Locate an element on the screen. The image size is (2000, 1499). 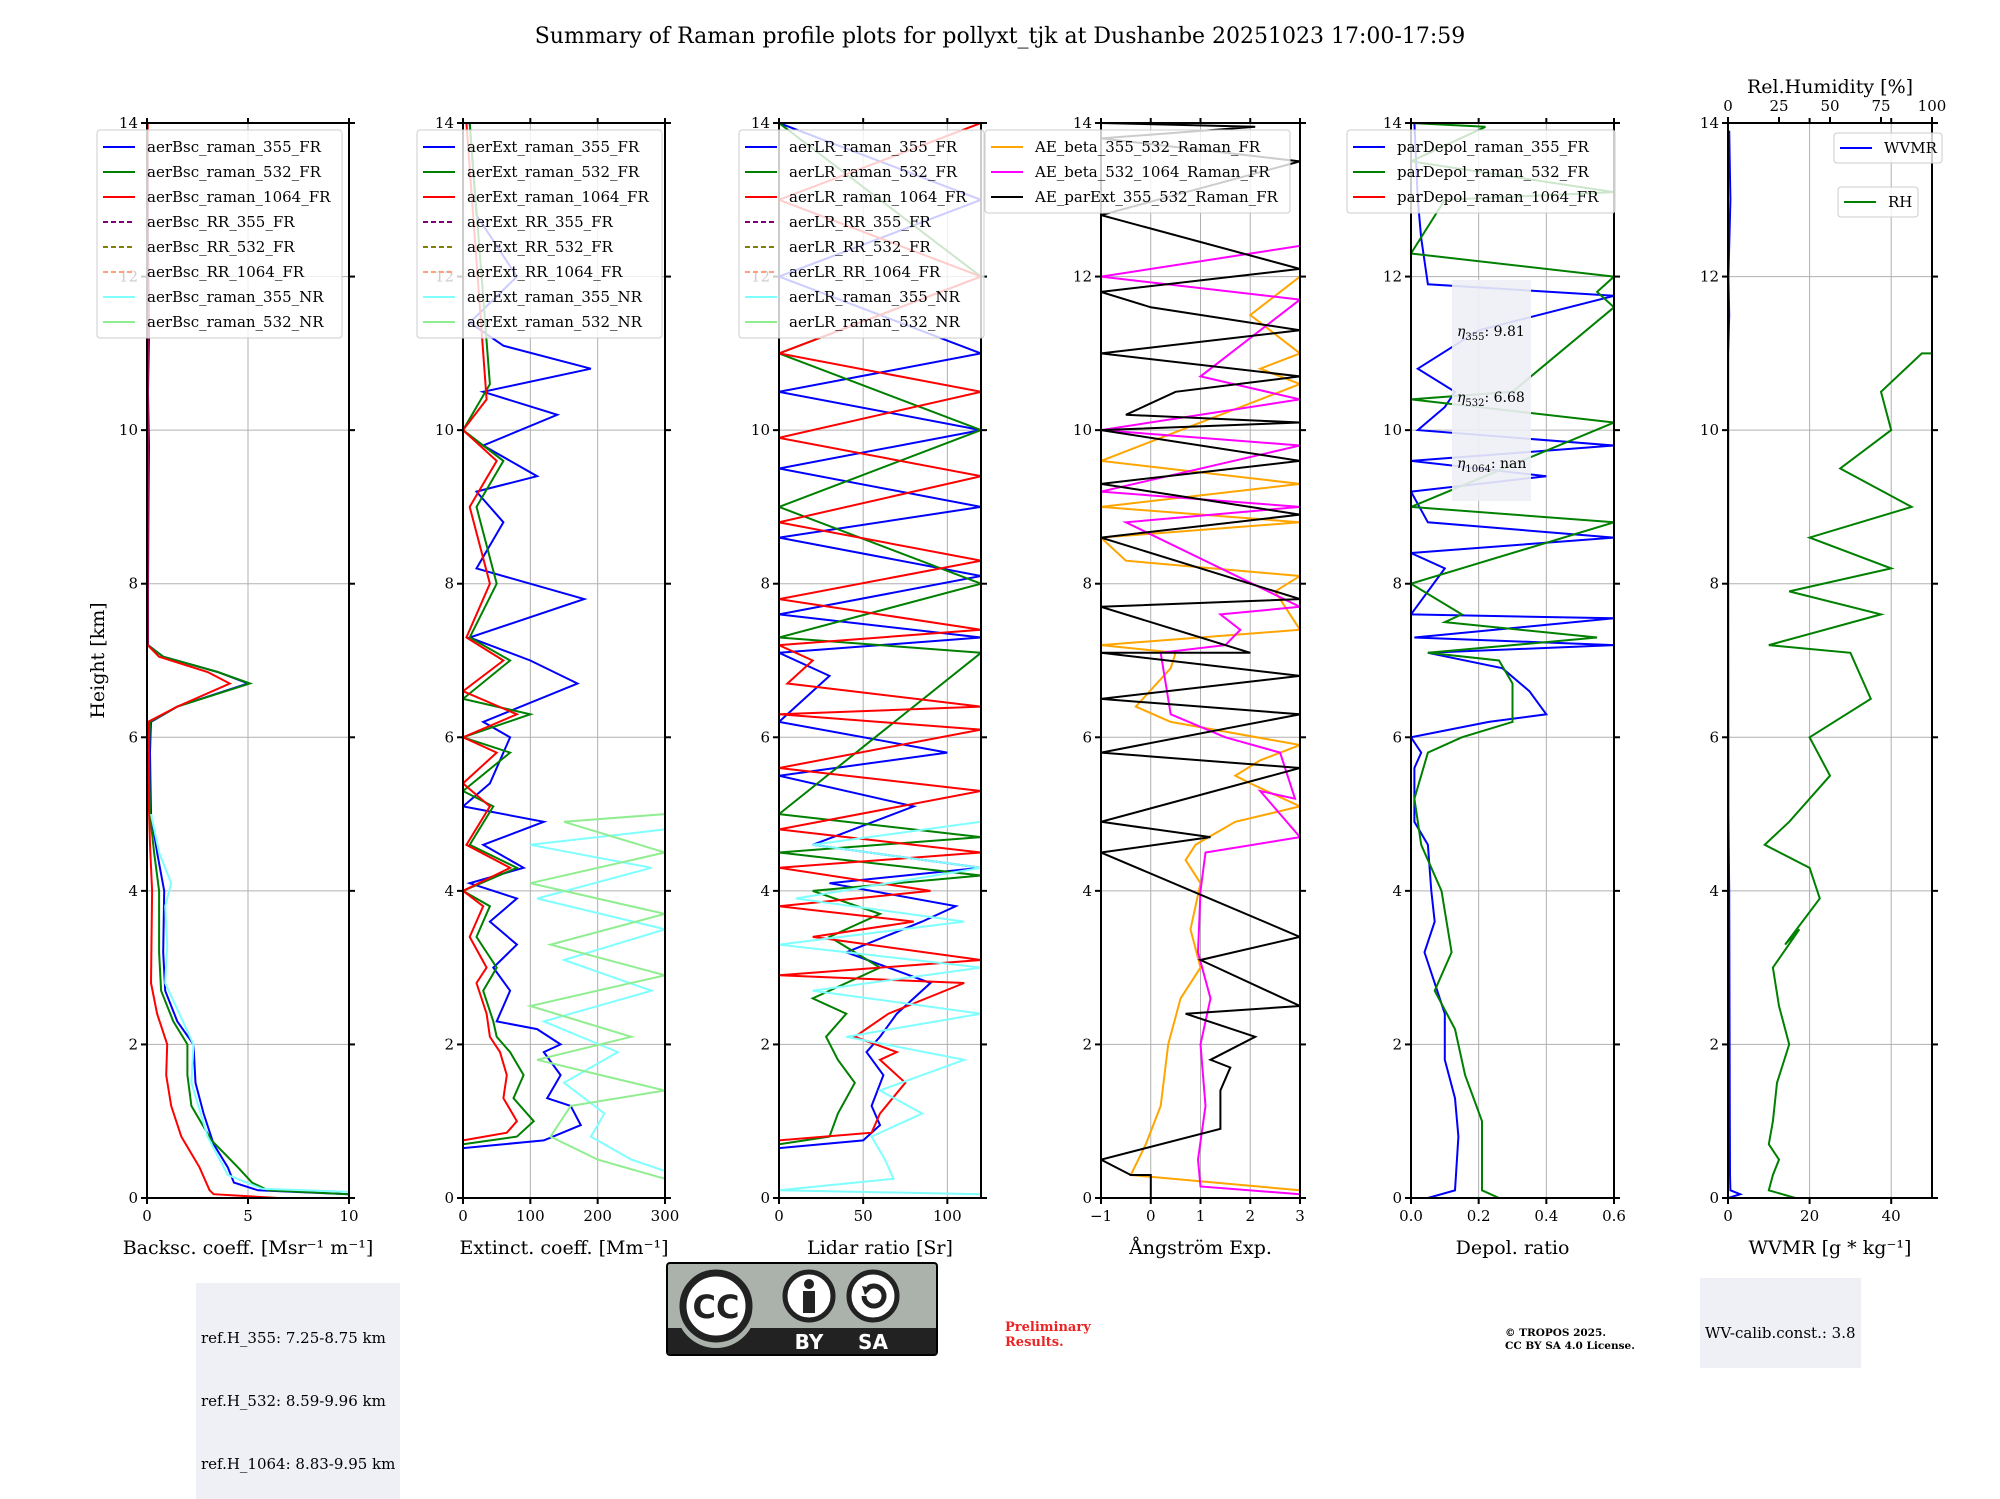
legend-label: RH is located at coordinates (1900, 202).